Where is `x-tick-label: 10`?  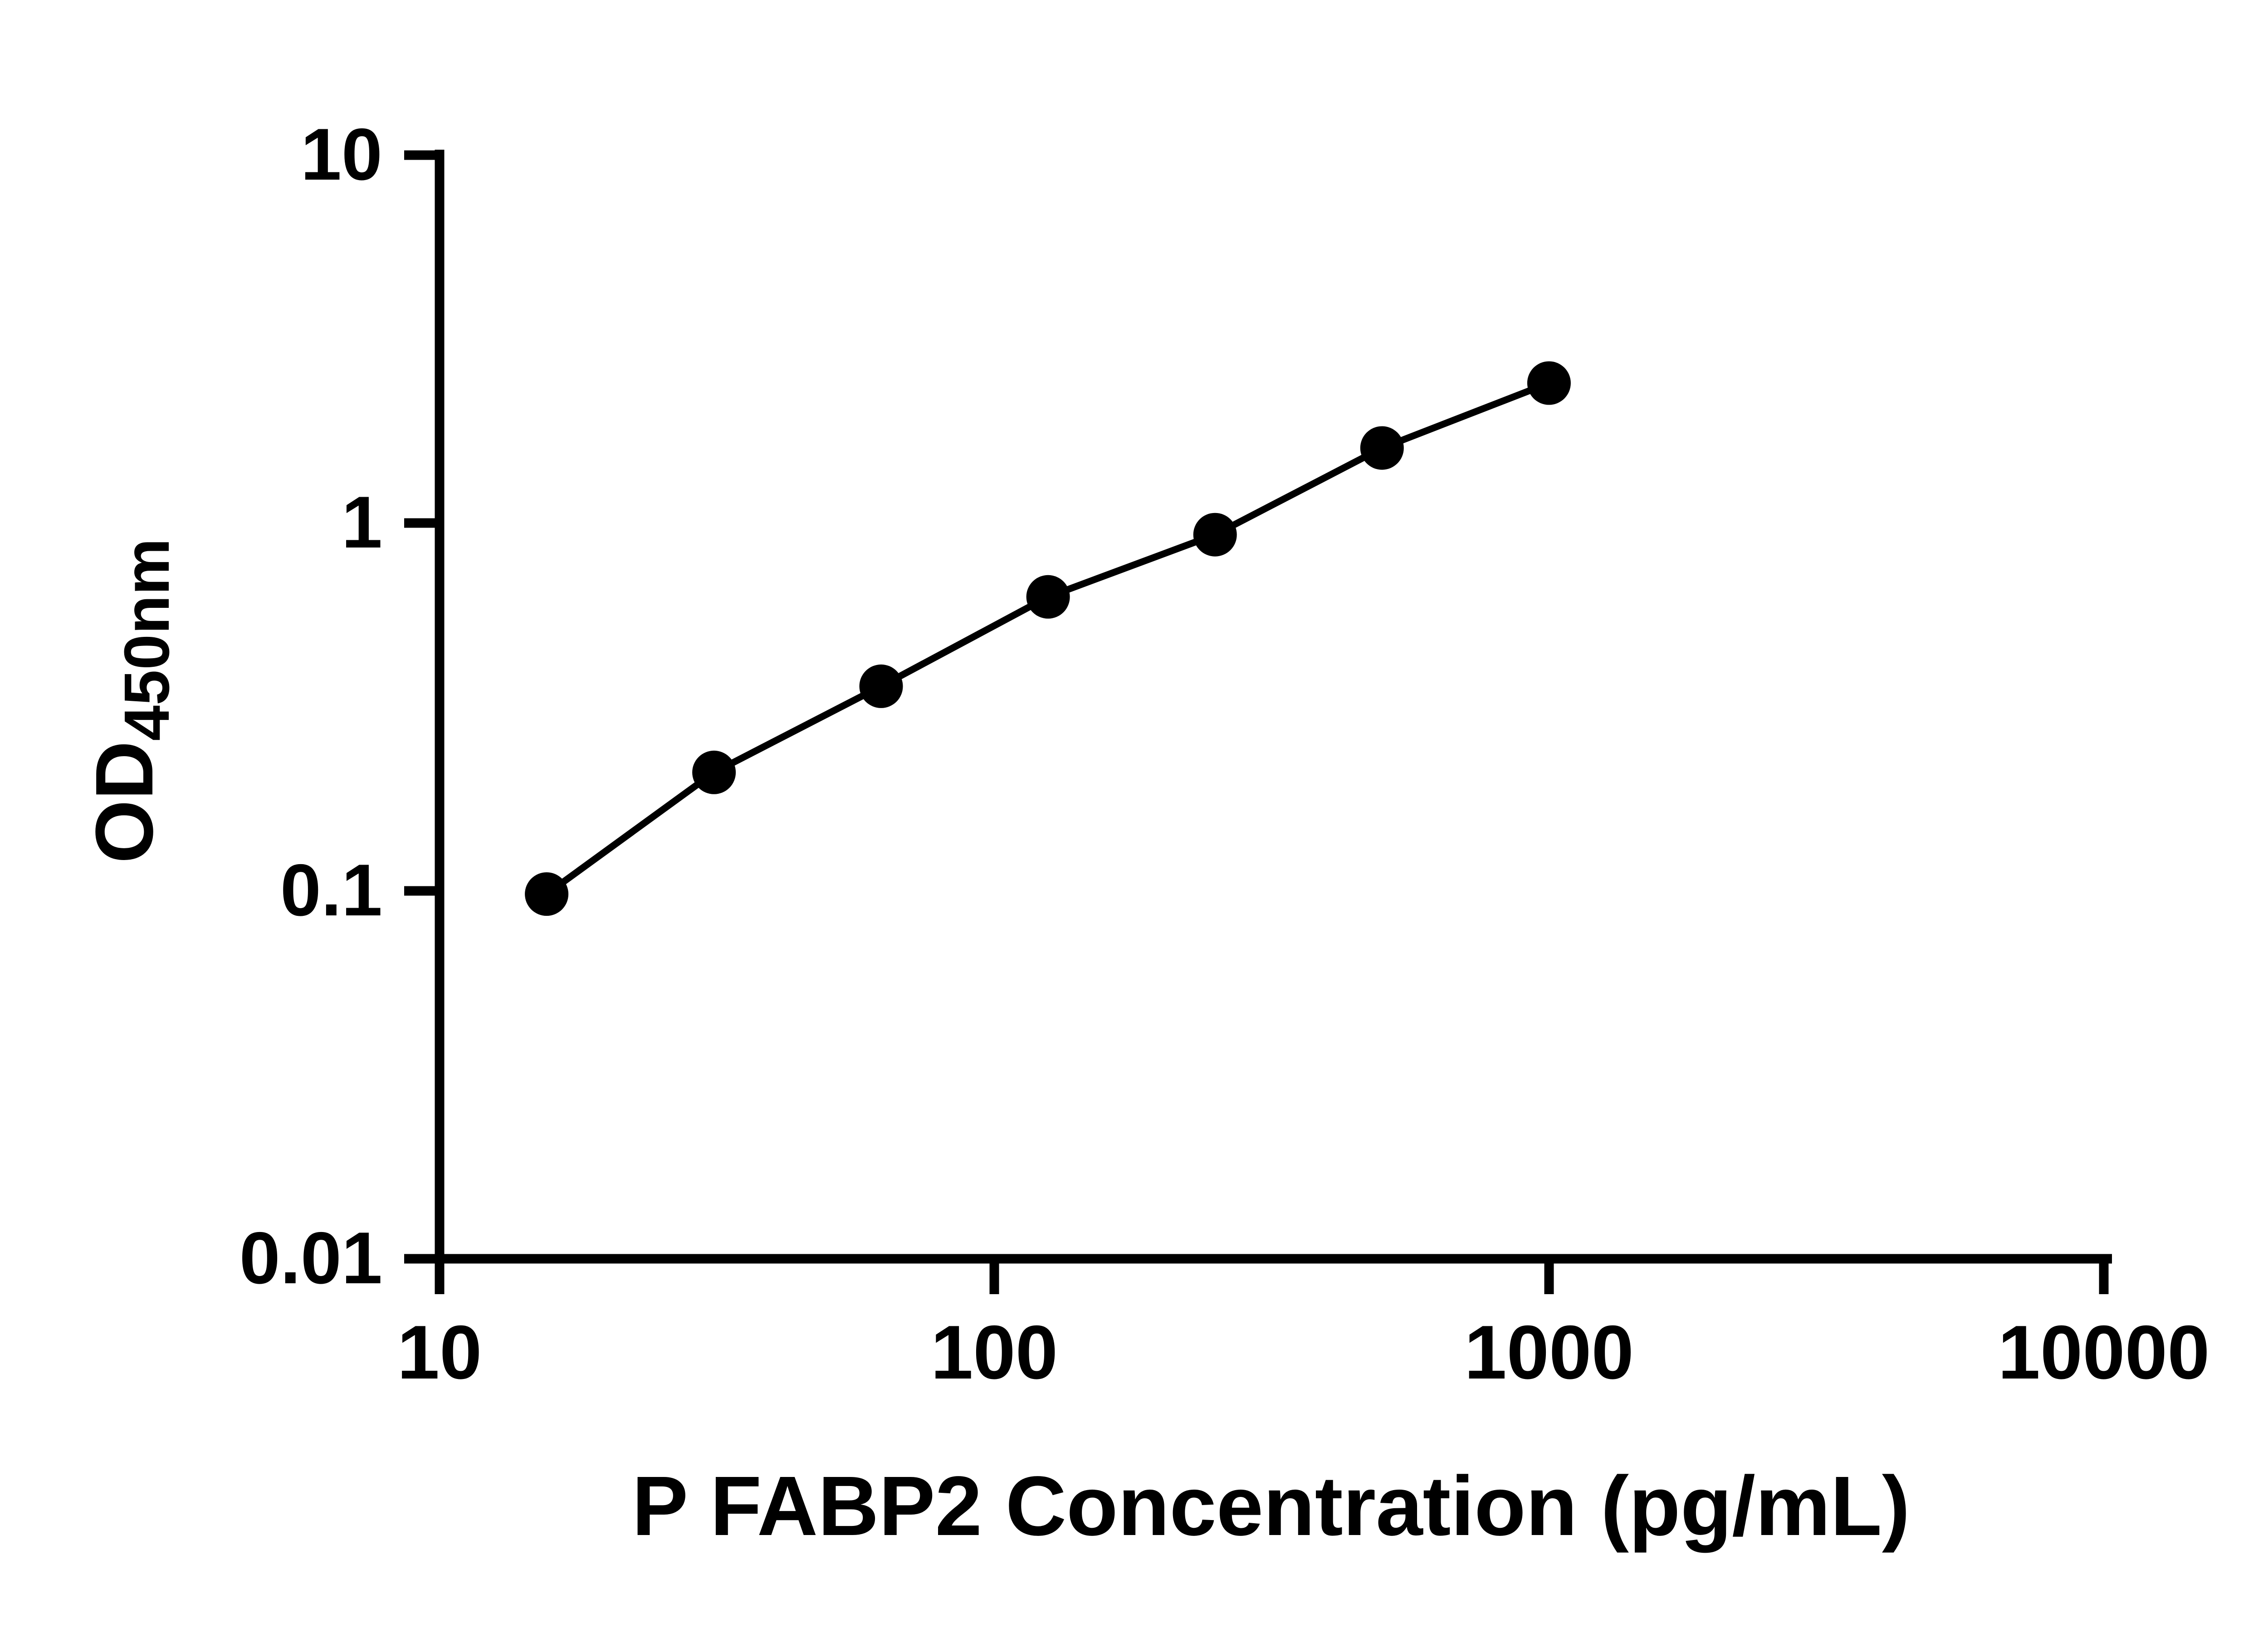 x-tick-label: 10 is located at coordinates (440, 1352).